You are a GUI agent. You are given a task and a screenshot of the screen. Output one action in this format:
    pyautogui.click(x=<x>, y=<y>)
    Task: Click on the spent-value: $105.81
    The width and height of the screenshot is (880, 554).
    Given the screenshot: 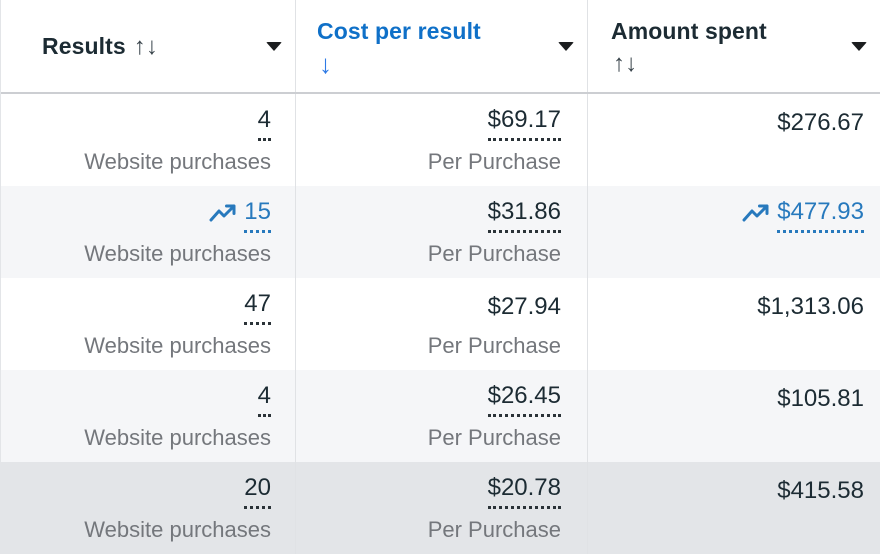 What is the action you would take?
    pyautogui.click(x=820, y=398)
    